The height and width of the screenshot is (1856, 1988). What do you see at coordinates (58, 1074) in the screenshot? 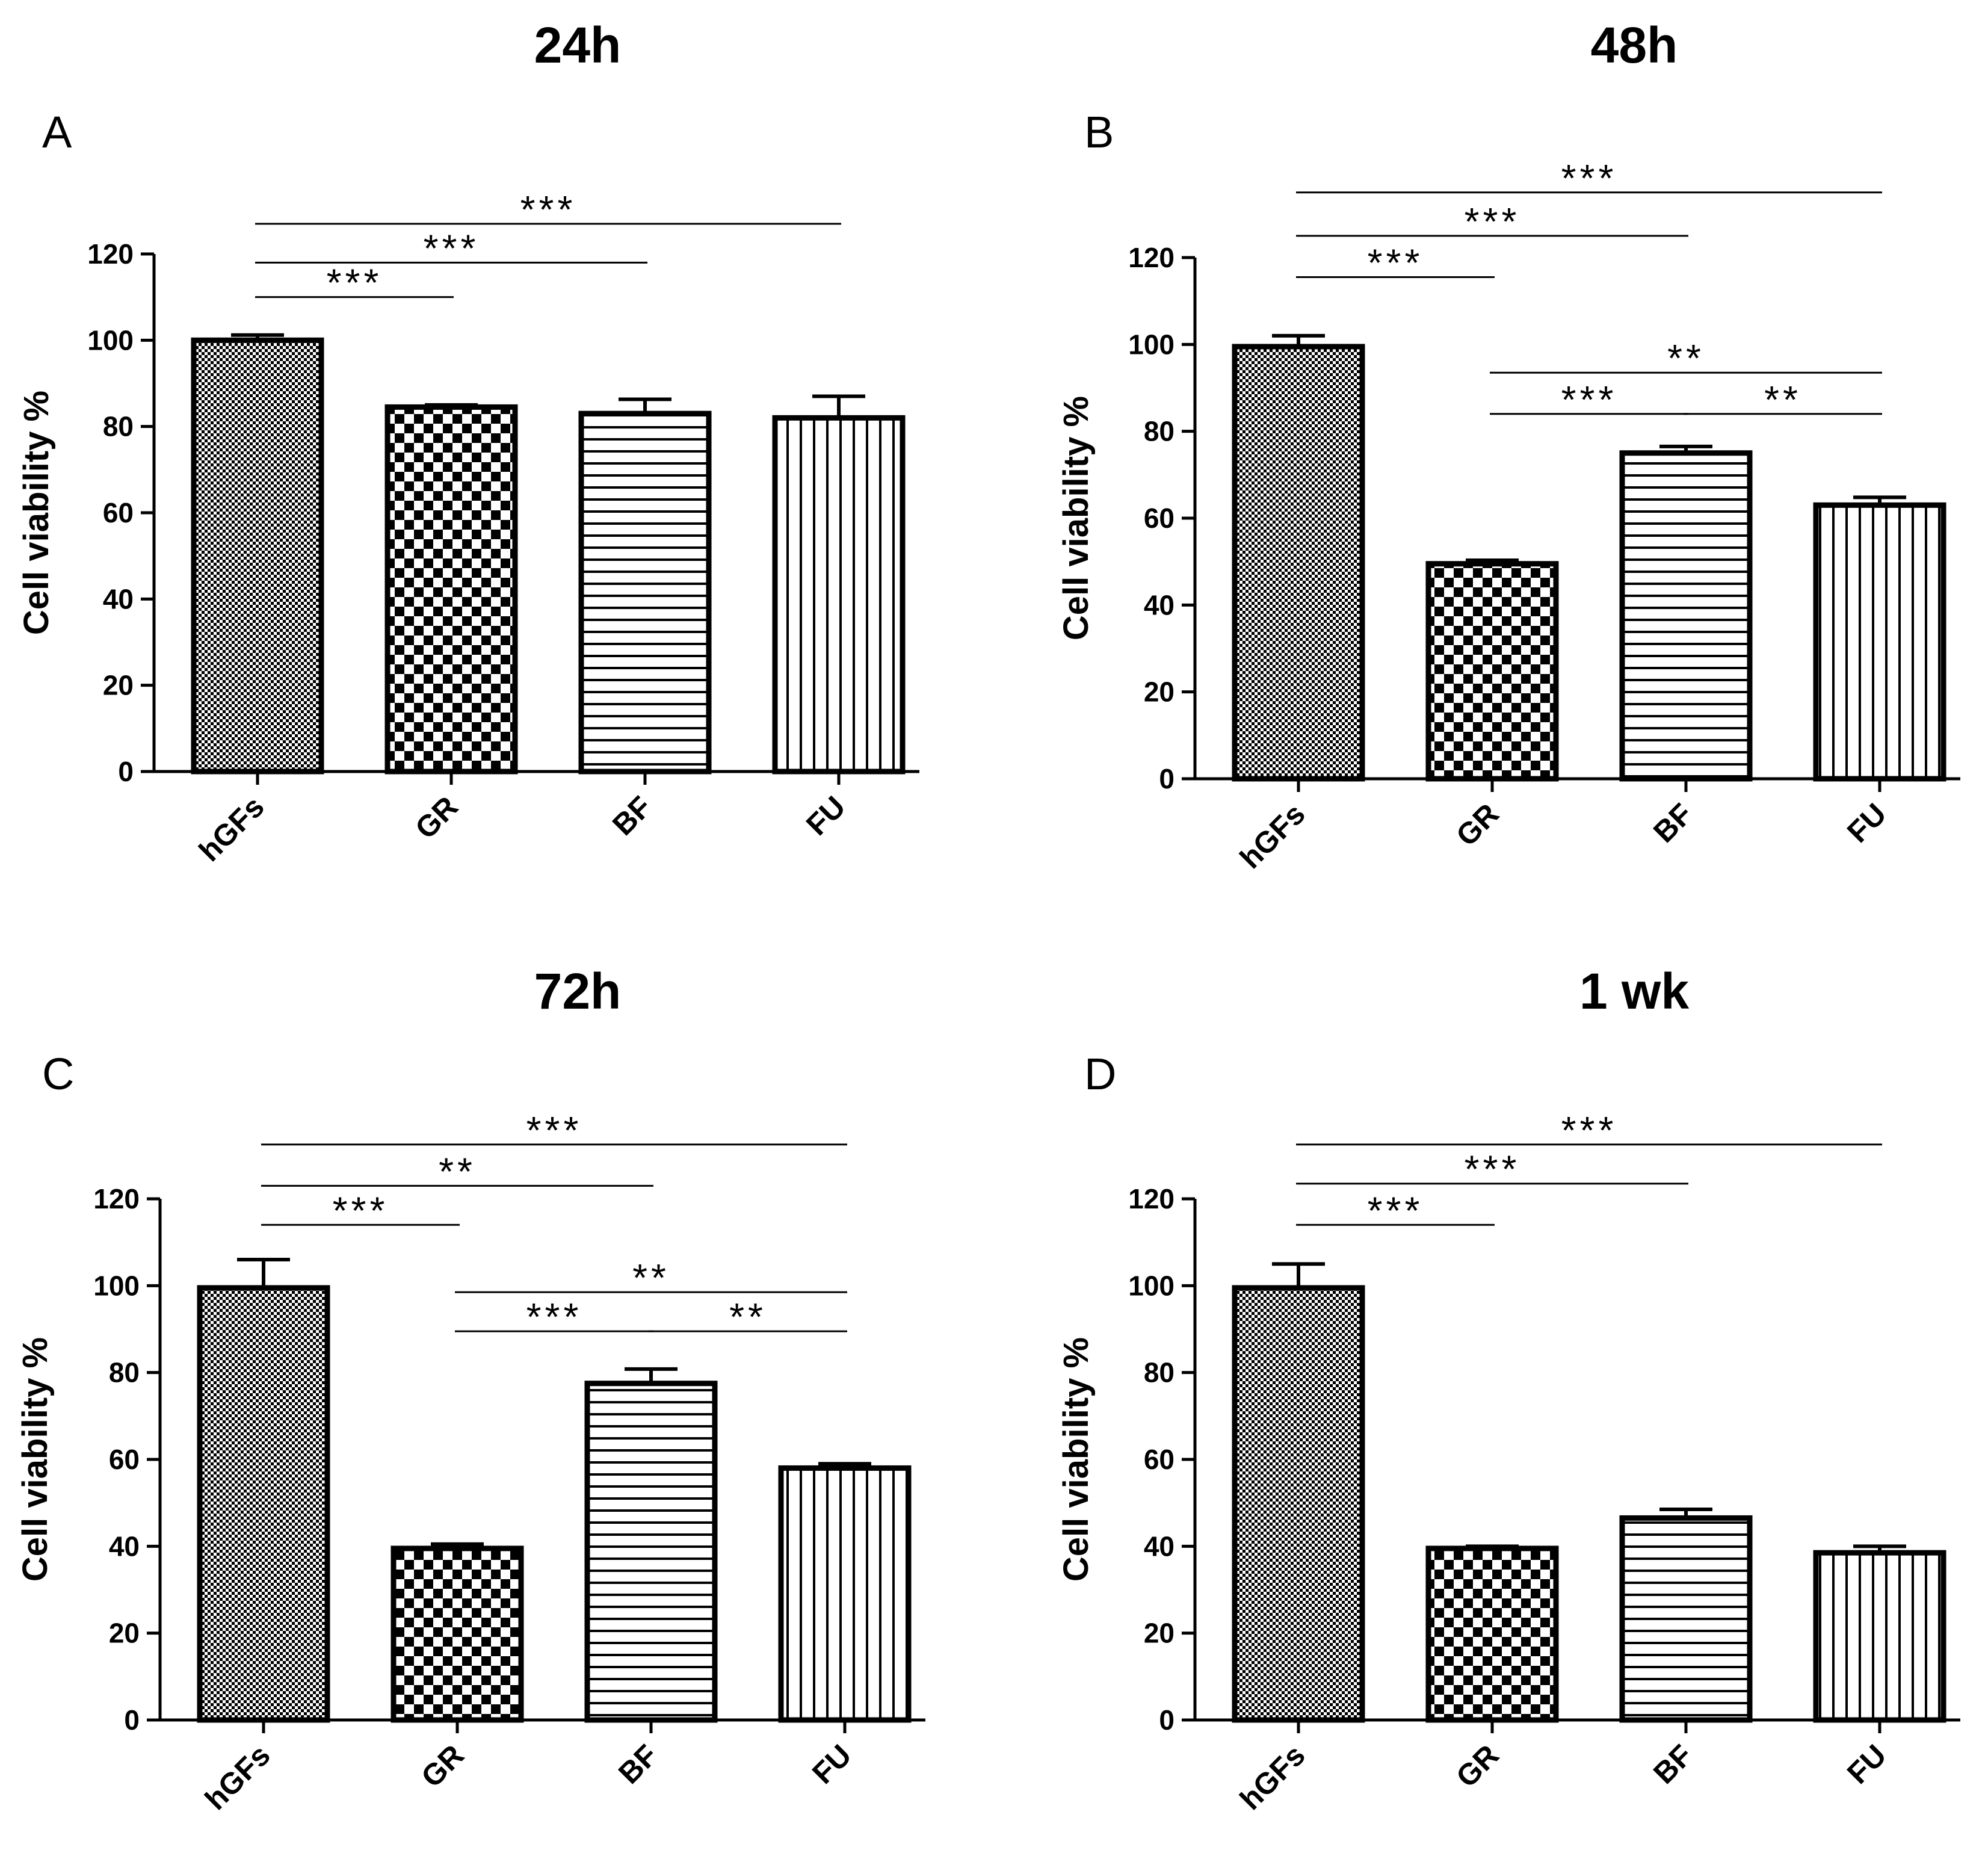
I see `panel-letter: C` at bounding box center [58, 1074].